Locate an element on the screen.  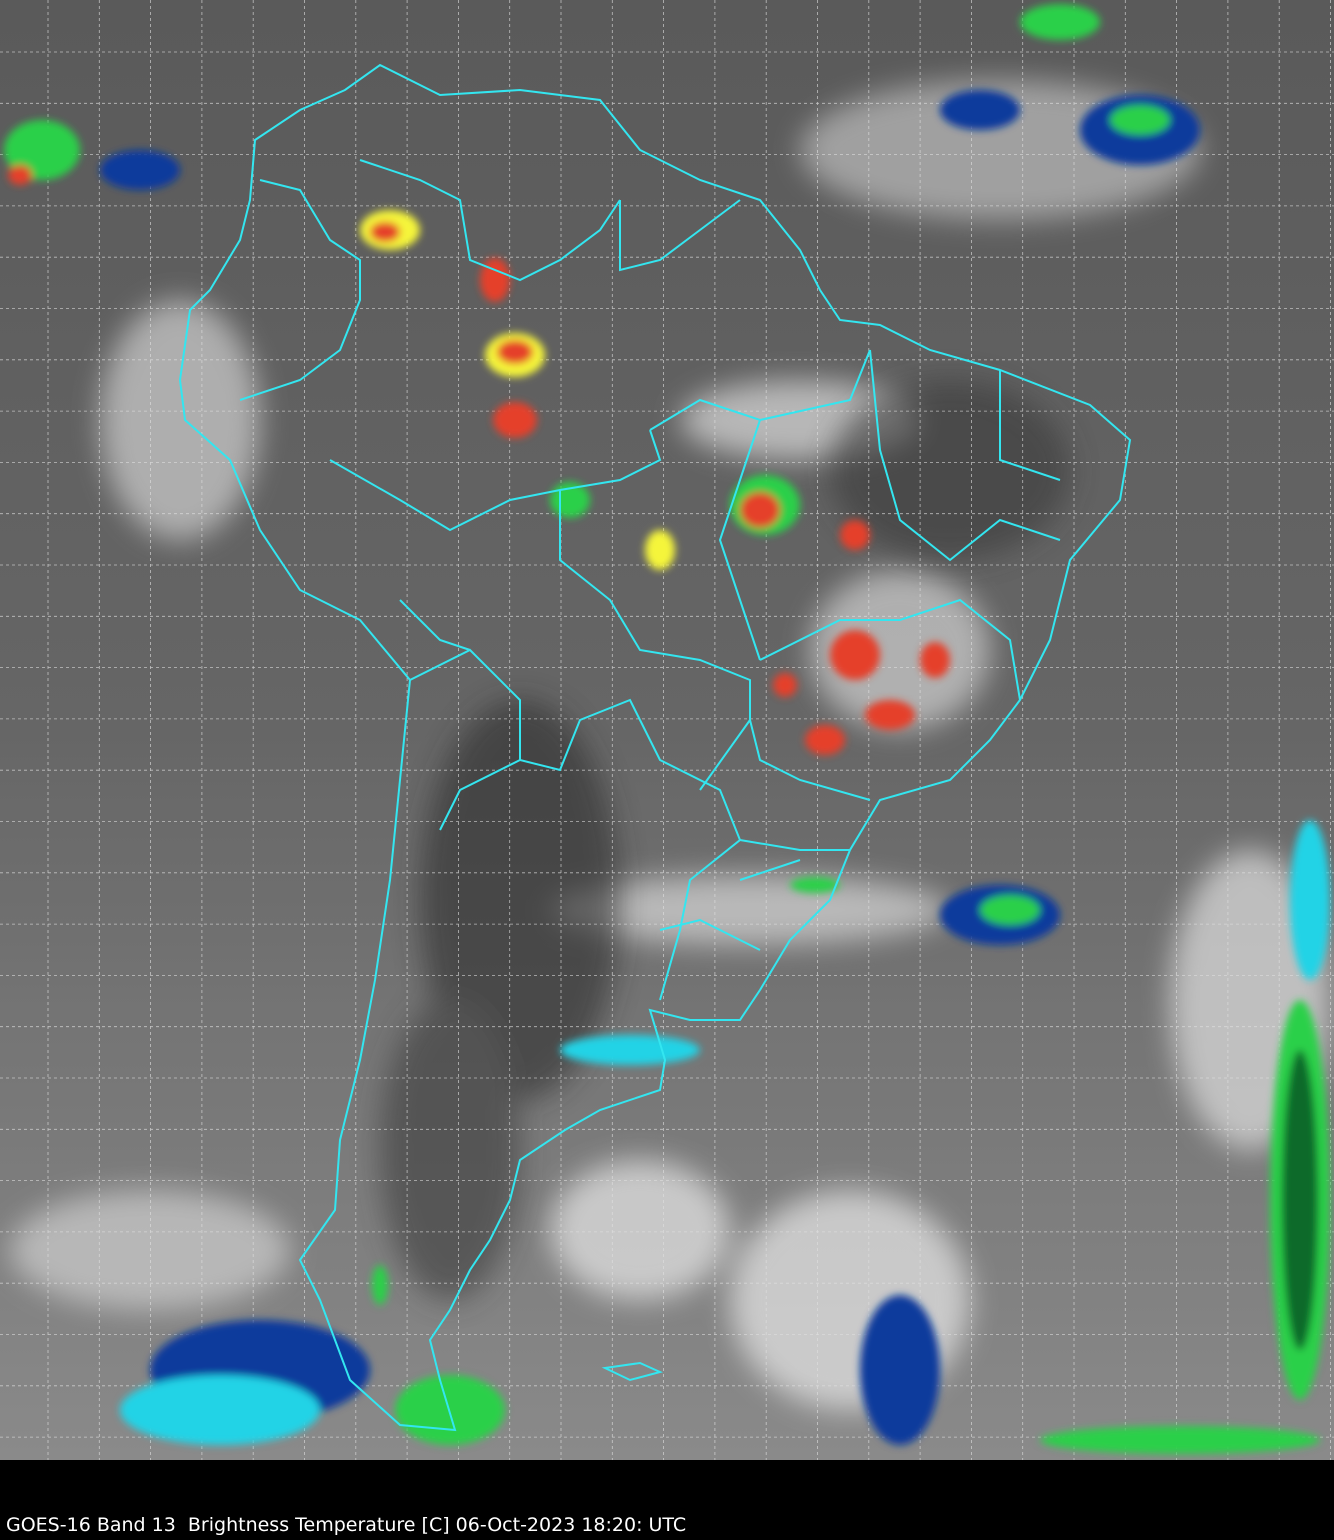
falklands-outline is located at coordinates (632, 1371).